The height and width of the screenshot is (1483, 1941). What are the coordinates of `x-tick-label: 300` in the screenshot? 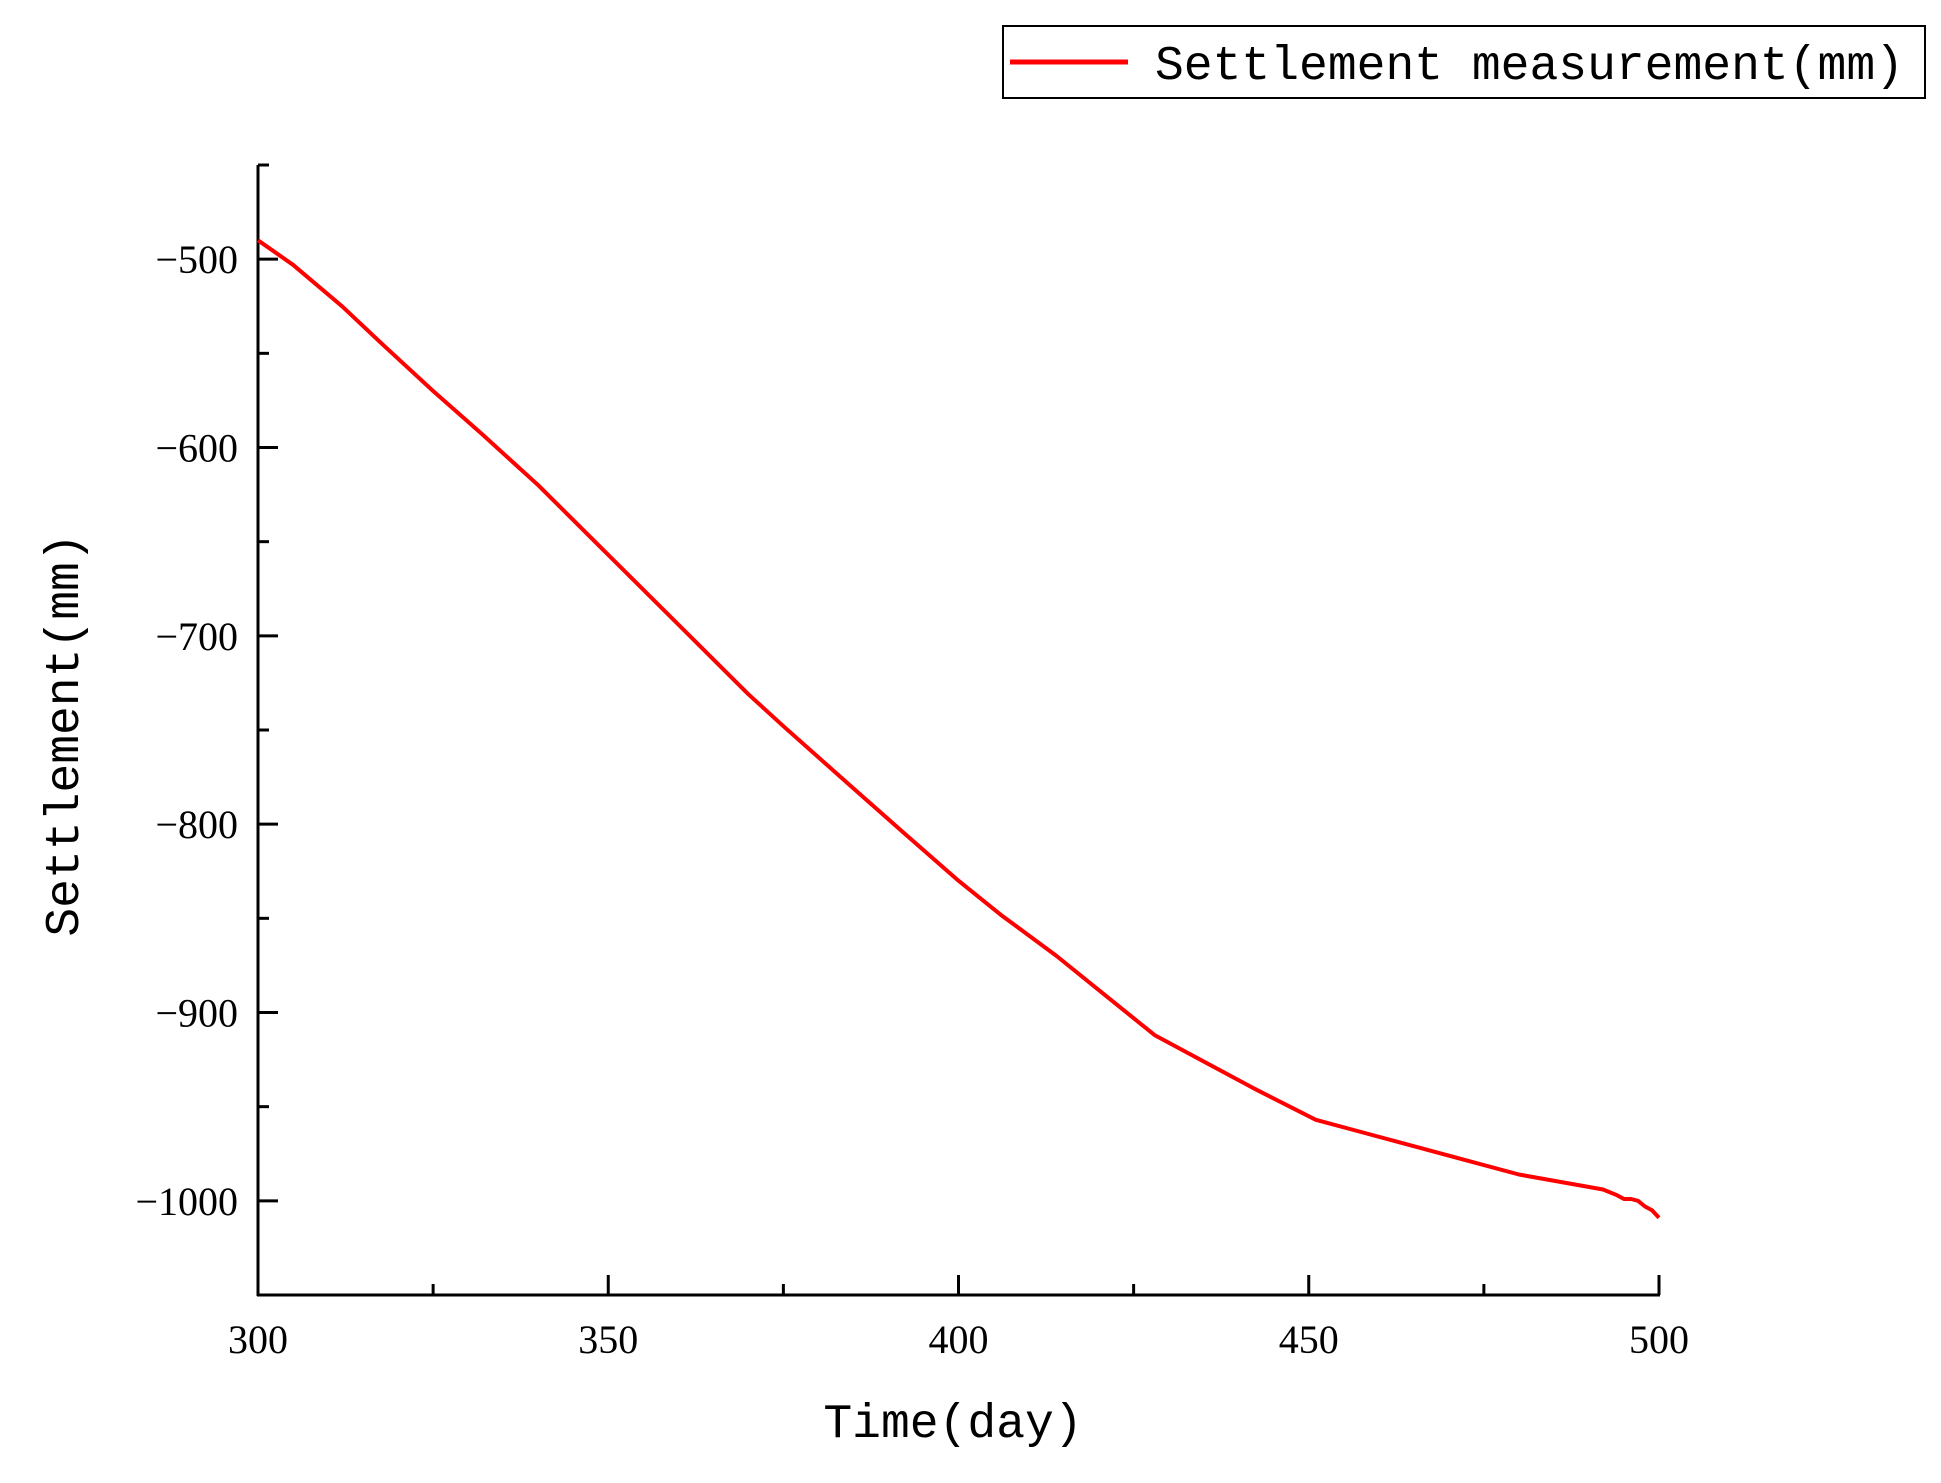 It's located at (258, 1339).